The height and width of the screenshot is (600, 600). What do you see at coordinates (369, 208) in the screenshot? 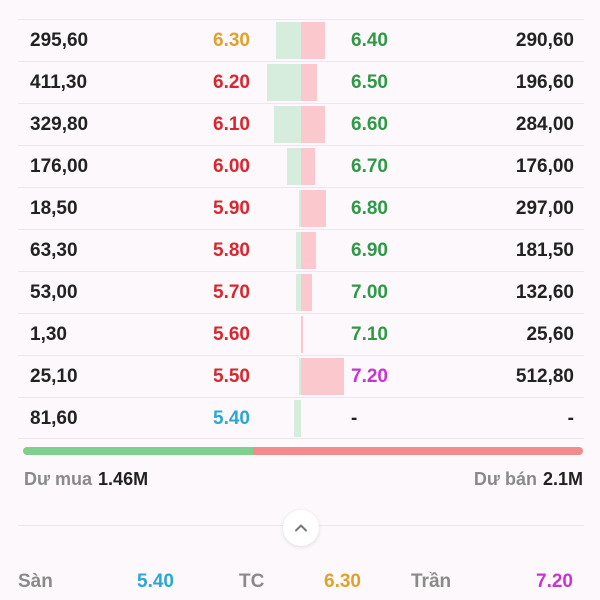
I see `ask-price: 6.80` at bounding box center [369, 208].